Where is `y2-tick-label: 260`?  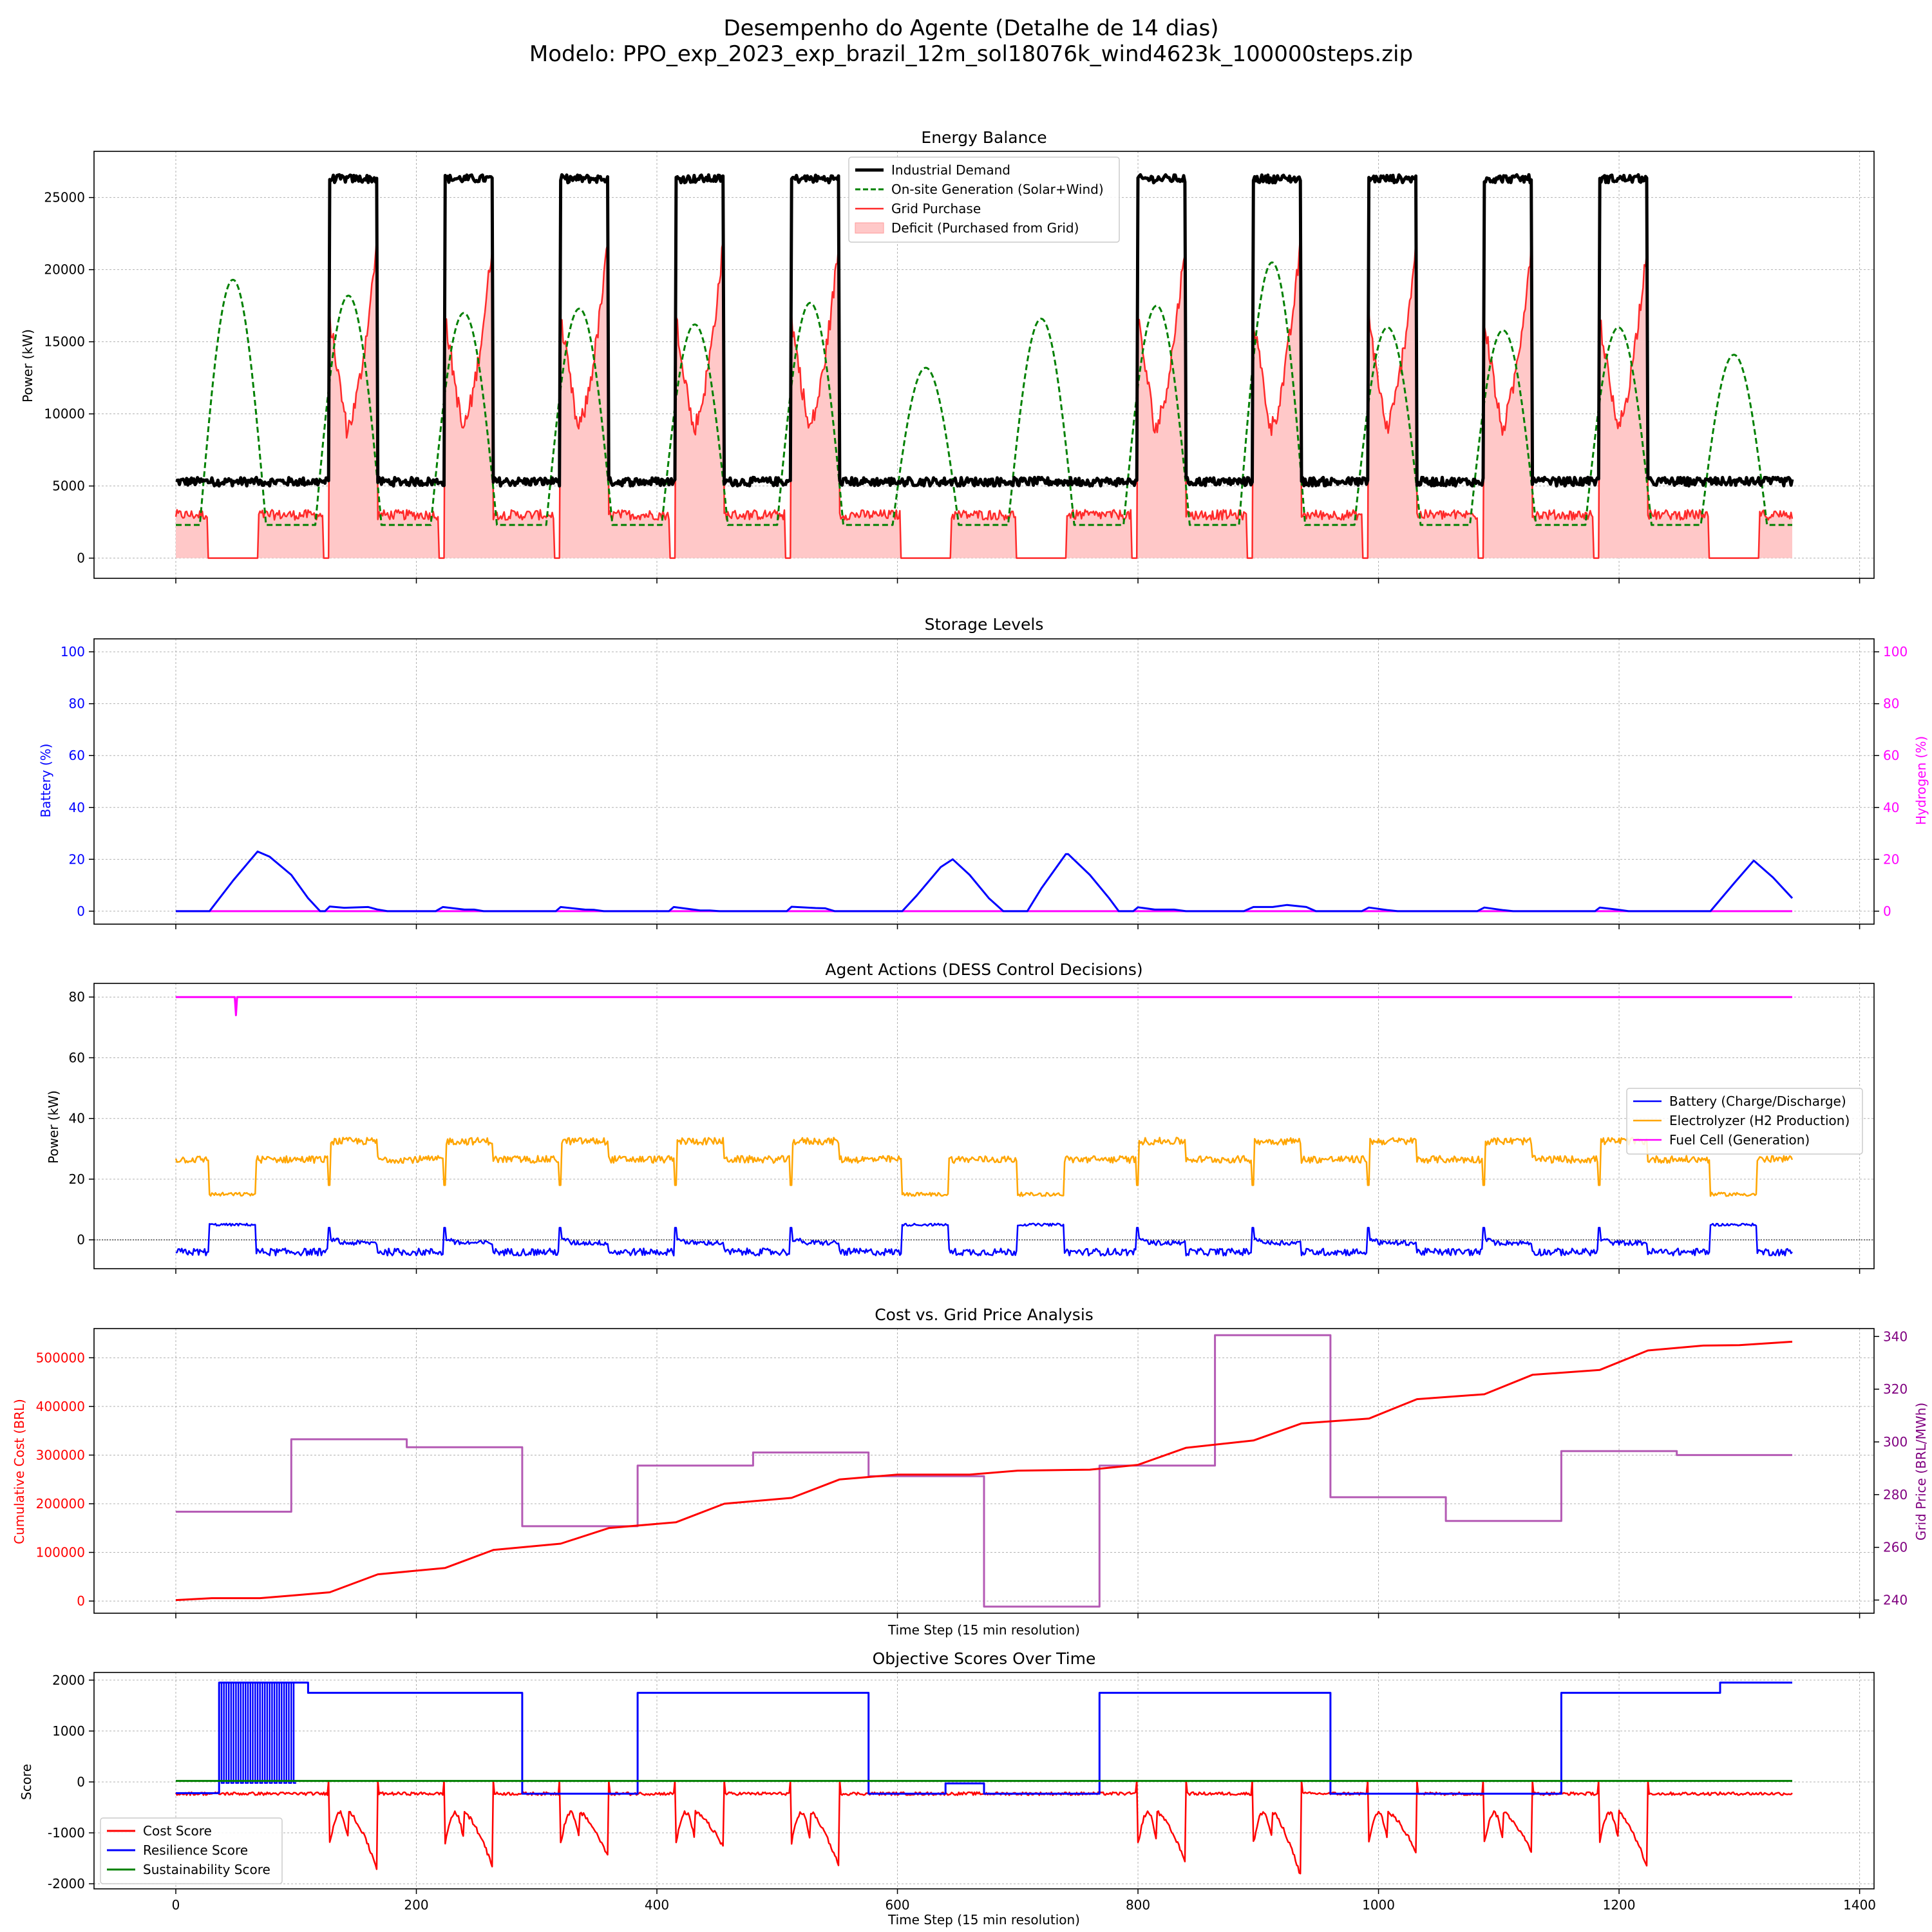 y2-tick-label: 260 is located at coordinates (1896, 1547).